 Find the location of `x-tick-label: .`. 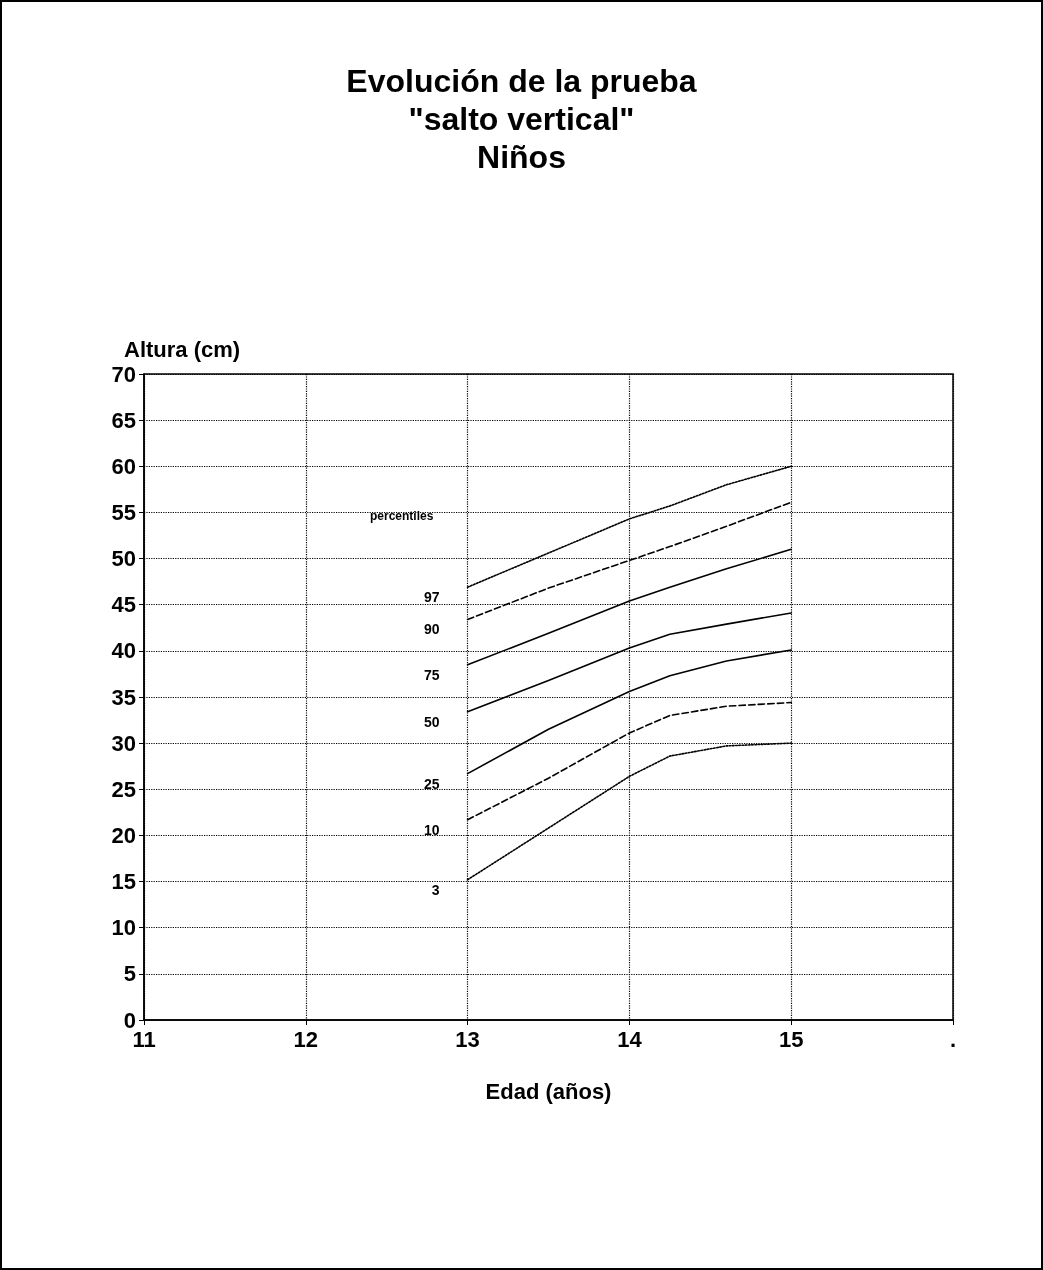

x-tick-label: . is located at coordinates (953, 1039).